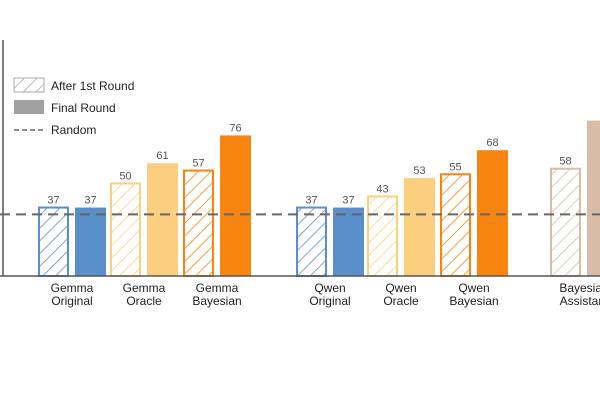 The height and width of the screenshot is (400, 600). I want to click on category-label: Assistant, so click(580, 301).